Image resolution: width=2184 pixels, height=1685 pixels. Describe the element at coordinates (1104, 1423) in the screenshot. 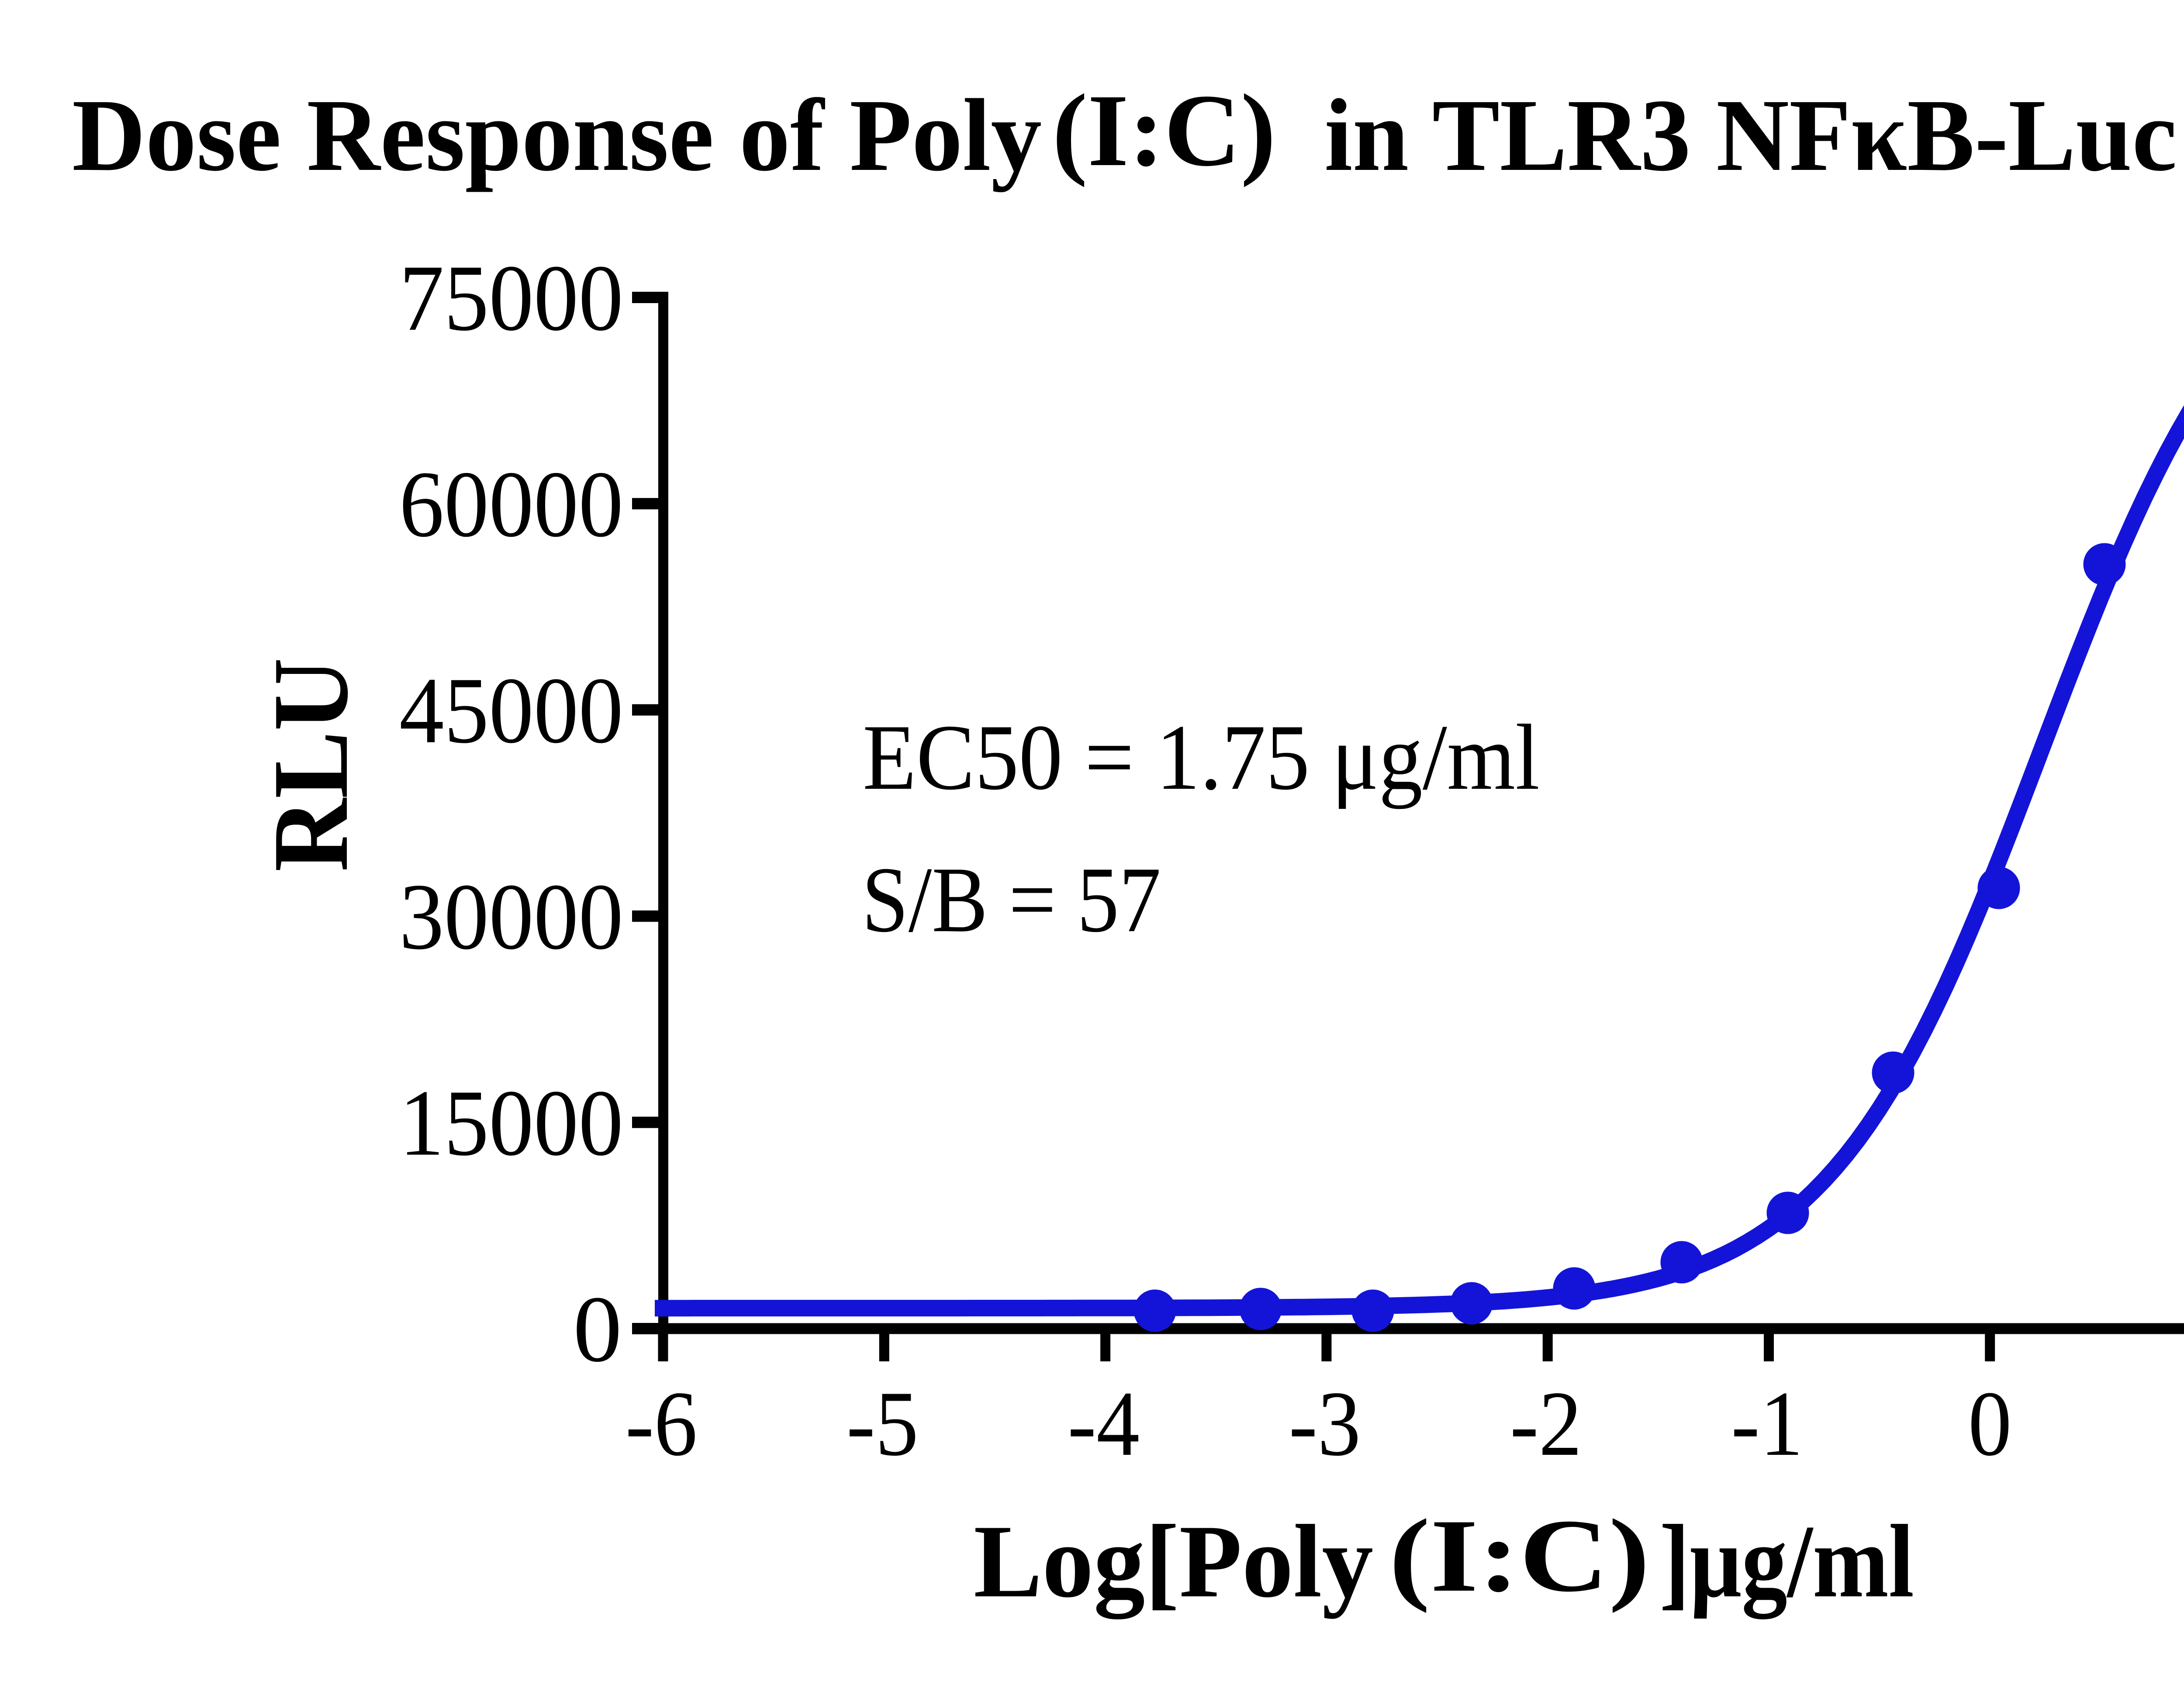

I see `svg-text: -4` at that location.